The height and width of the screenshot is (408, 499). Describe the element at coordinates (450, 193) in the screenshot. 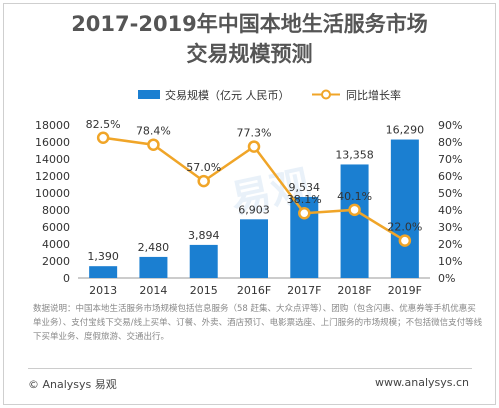

I see `y-right-tick-label: 50%` at that location.